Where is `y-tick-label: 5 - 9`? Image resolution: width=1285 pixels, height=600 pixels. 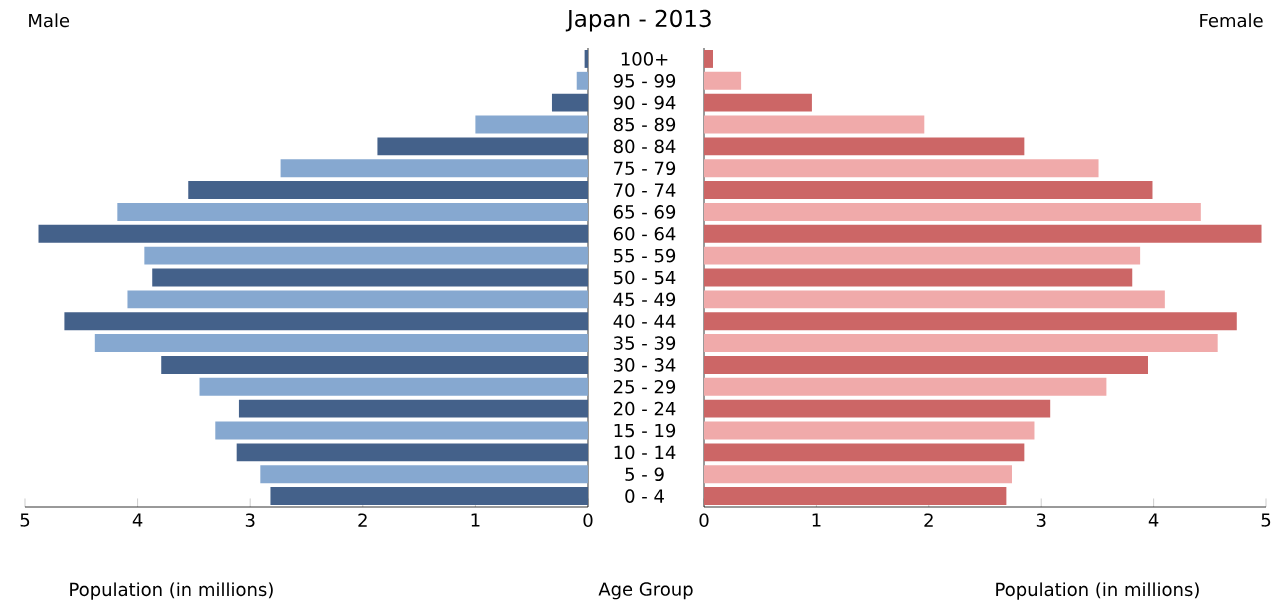 y-tick-label: 5 - 9 is located at coordinates (644, 474).